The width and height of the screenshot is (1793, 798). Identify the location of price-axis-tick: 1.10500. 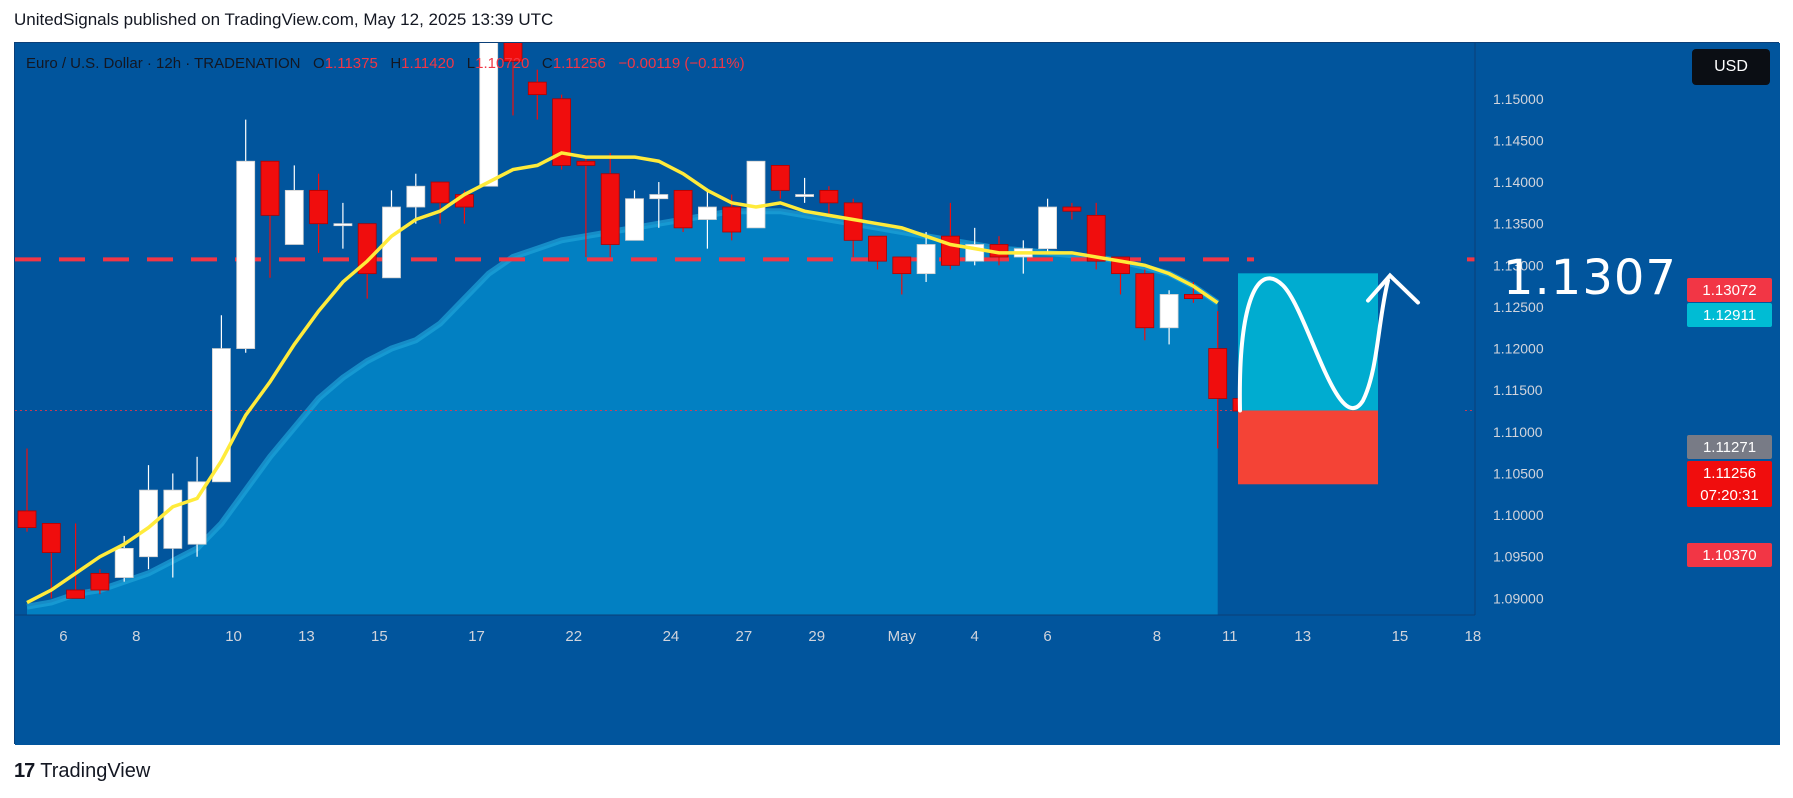
(1518, 473).